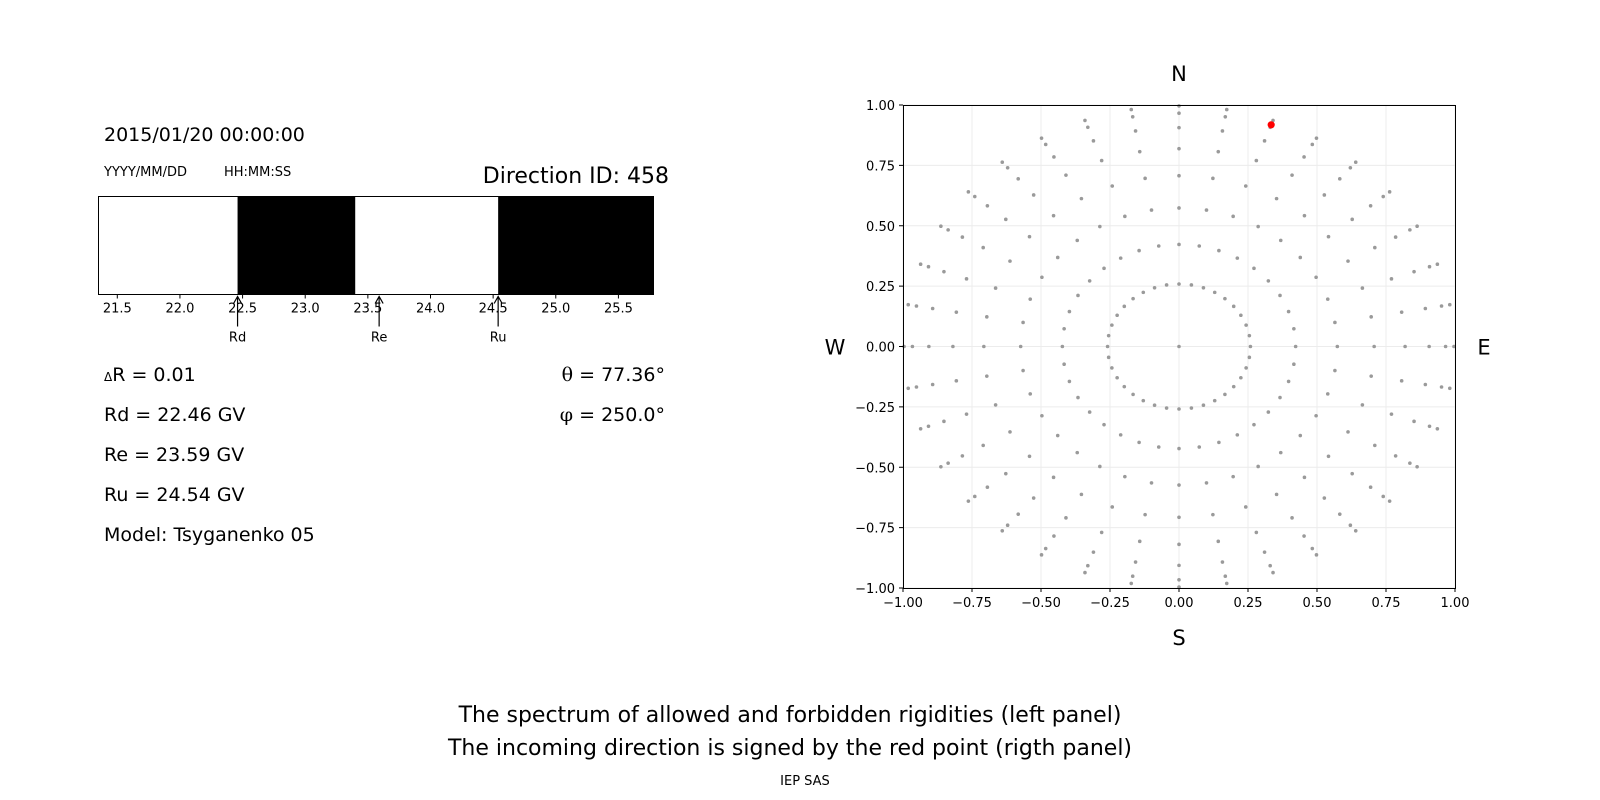 The height and width of the screenshot is (800, 1600). I want to click on delta-r-text: R = 0.01, so click(154, 375).